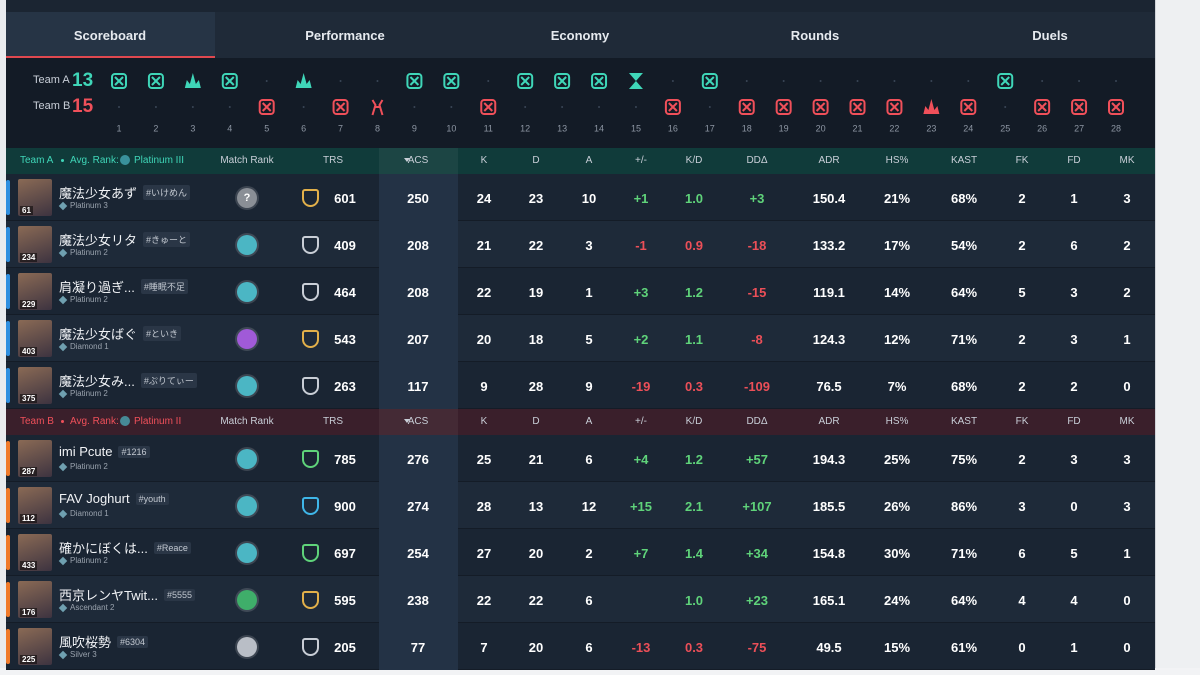 The image size is (1200, 675). What do you see at coordinates (29, 398) in the screenshot?
I see `player-level: 375` at bounding box center [29, 398].